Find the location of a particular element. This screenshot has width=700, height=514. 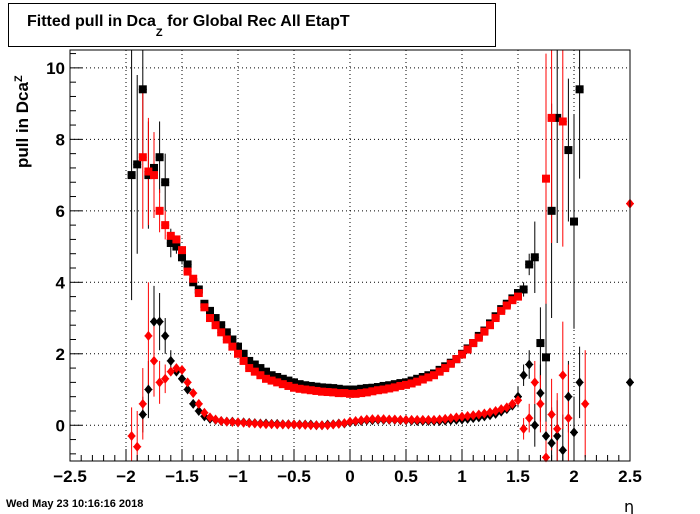

x-tick-label: 1.5 is located at coordinates (518, 476).